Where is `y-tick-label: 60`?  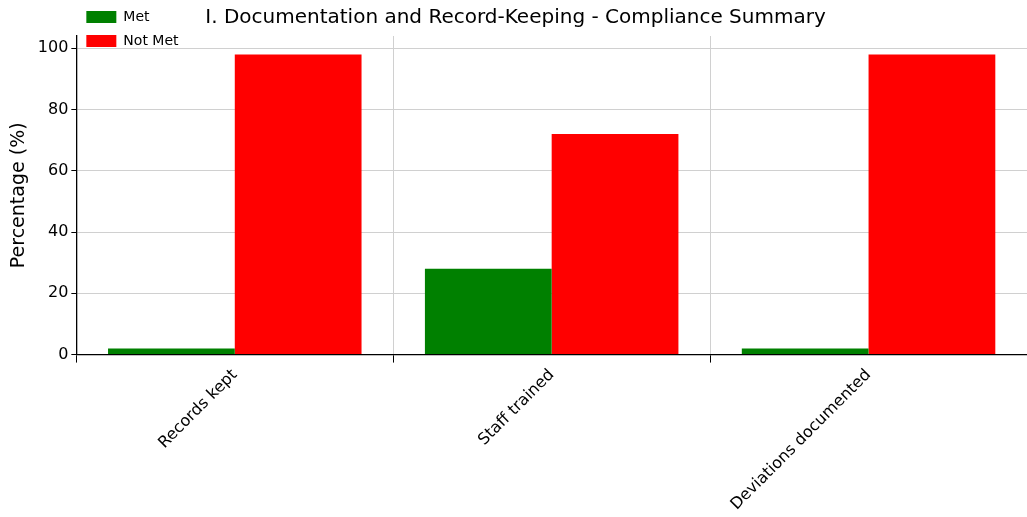 y-tick-label: 60 is located at coordinates (58, 169).